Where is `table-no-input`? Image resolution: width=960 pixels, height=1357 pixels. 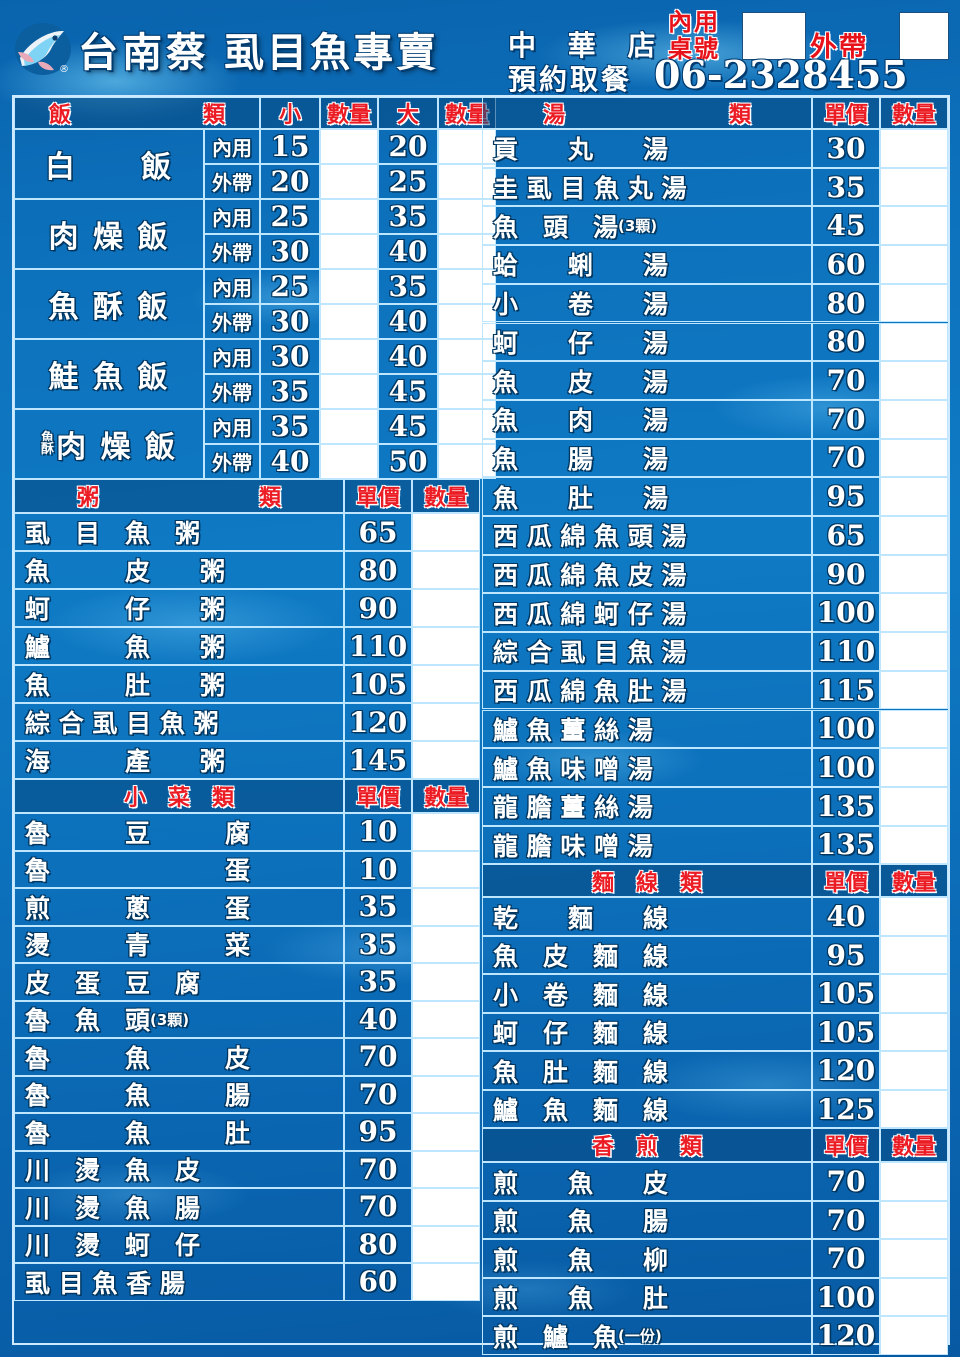
table-no-input is located at coordinates (774, 36).